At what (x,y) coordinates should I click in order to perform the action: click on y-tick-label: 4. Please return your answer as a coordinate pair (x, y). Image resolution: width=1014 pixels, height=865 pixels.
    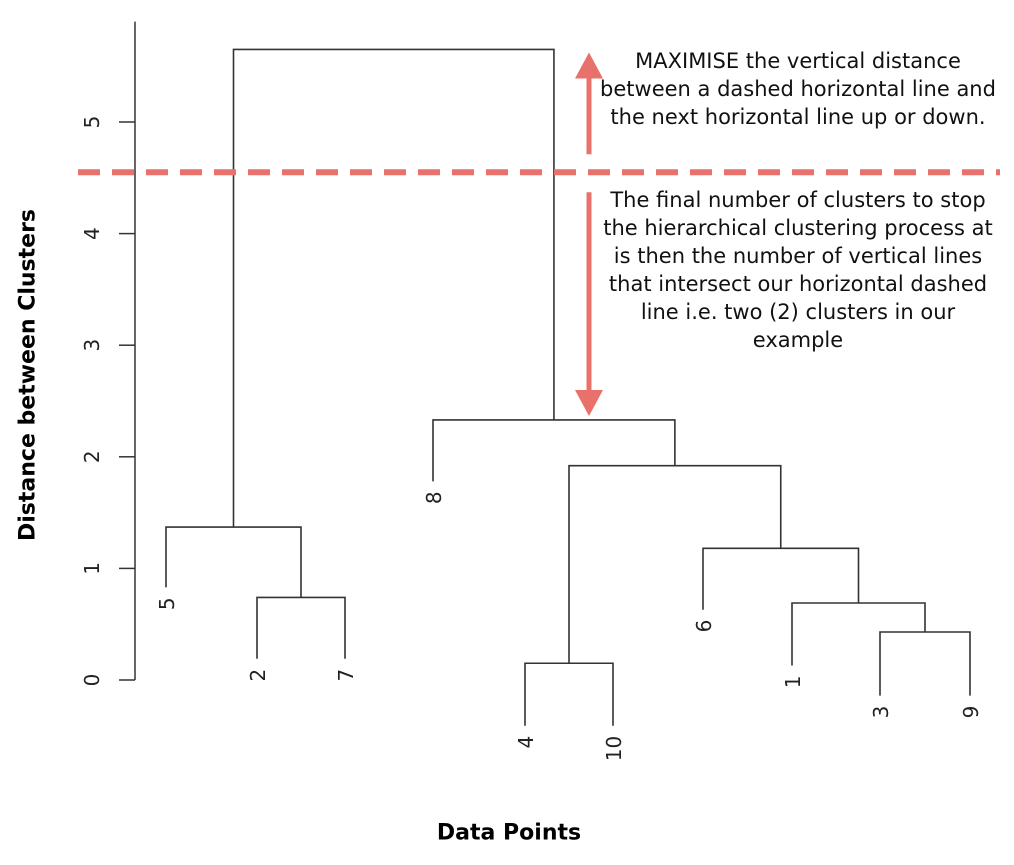
    Looking at the image, I should click on (92, 233).